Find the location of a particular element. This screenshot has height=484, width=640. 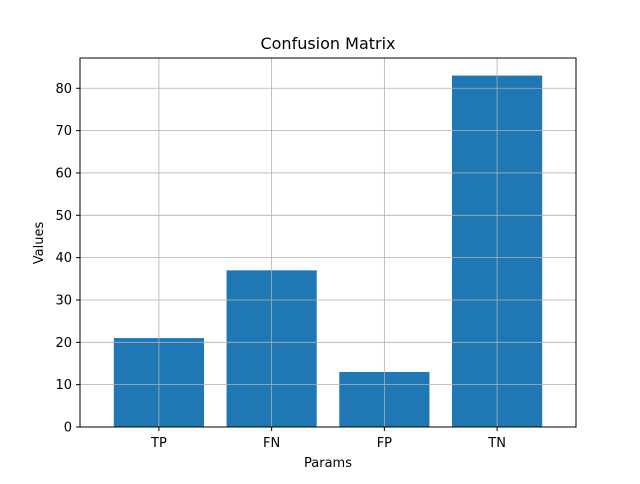

y-tick-label: 50 is located at coordinates (63, 216).